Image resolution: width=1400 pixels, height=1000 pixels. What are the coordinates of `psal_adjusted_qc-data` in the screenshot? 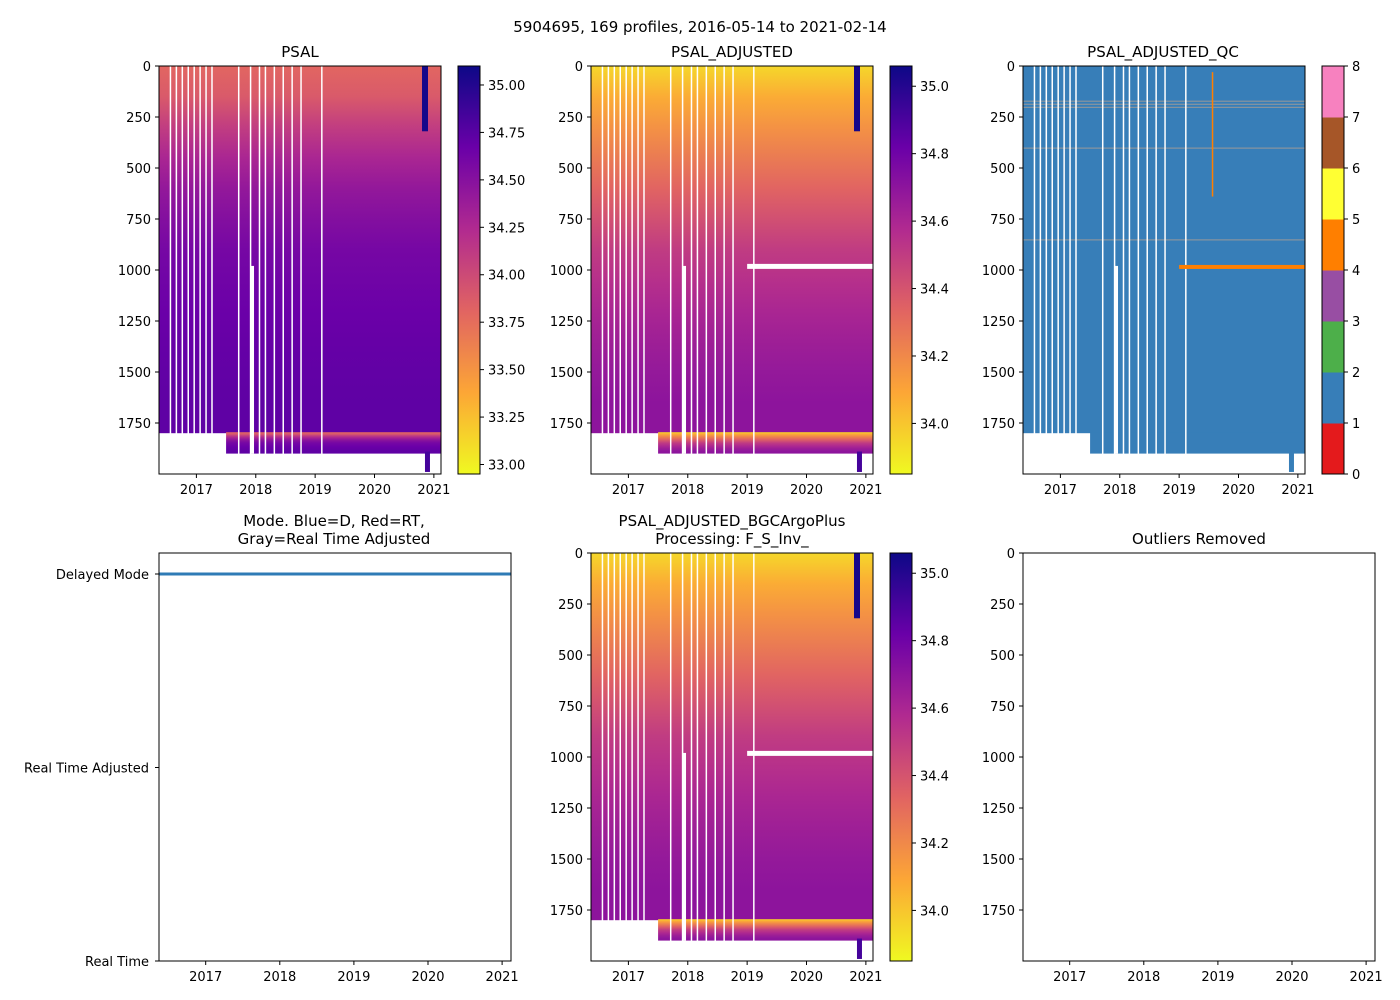 It's located at (1164, 270).